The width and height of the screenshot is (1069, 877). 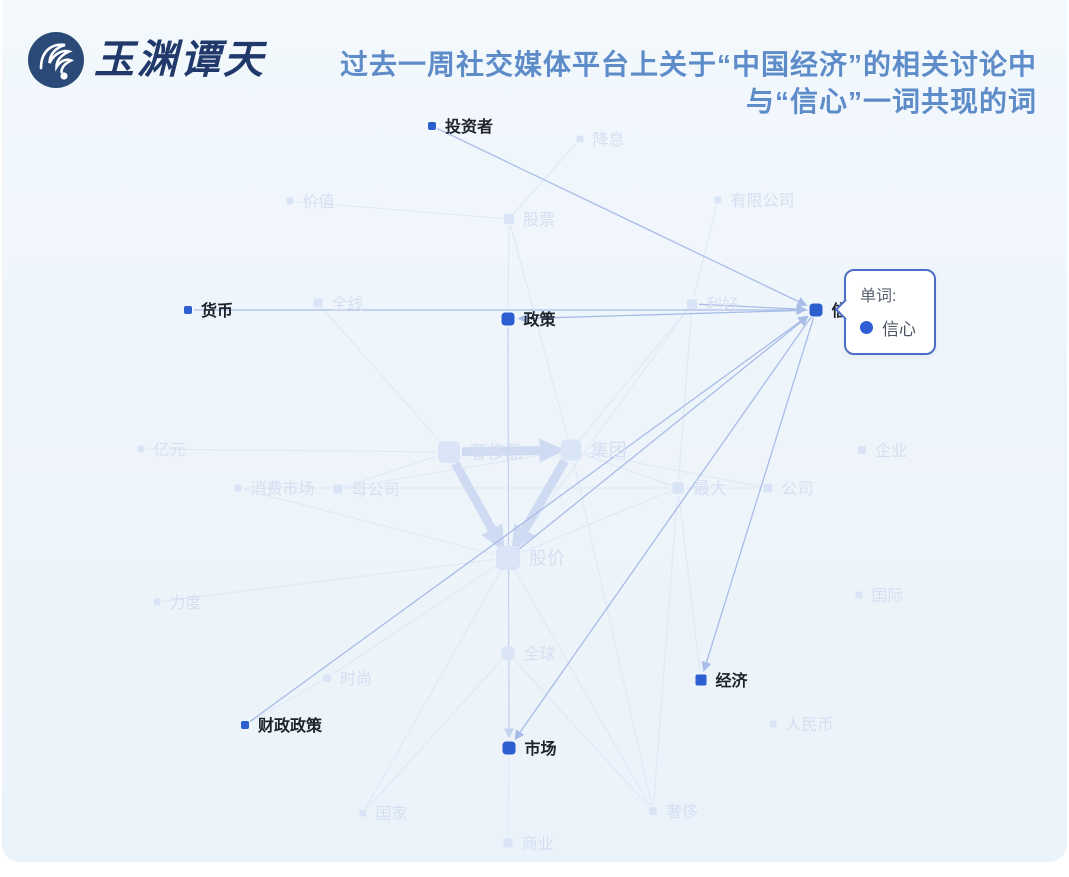 What do you see at coordinates (177, 603) in the screenshot?
I see `graph-node-力度: 力度` at bounding box center [177, 603].